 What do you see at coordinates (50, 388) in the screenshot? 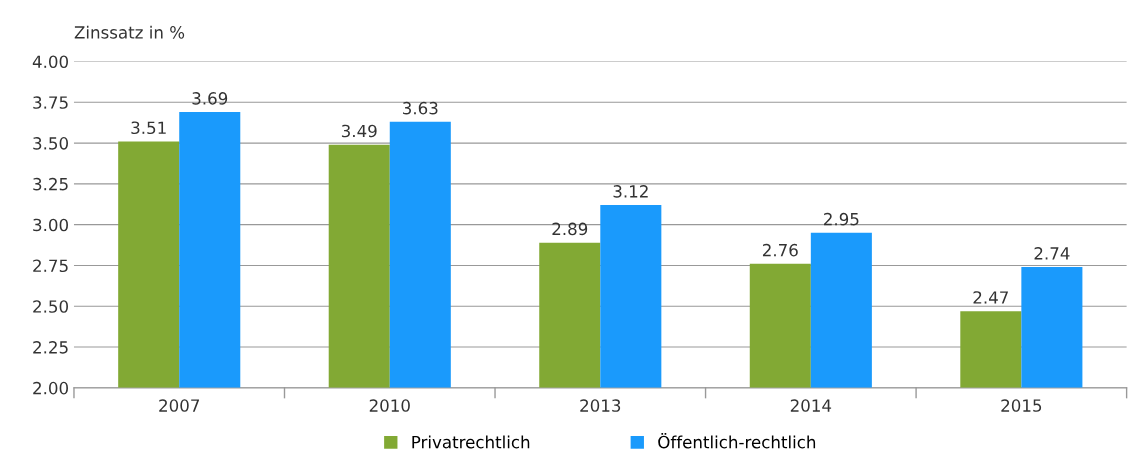
I see `y-tick-label: 2.00` at bounding box center [50, 388].